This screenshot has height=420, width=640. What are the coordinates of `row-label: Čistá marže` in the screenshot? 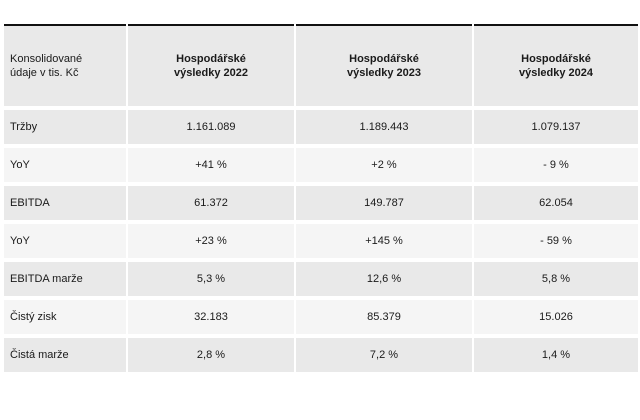 It's located at (65, 356).